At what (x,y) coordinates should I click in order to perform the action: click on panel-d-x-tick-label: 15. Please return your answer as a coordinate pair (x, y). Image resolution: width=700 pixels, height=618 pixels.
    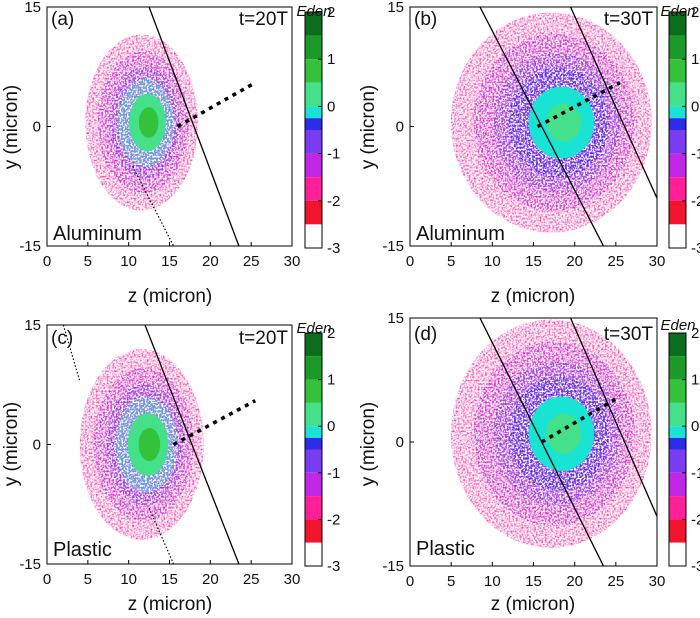
    Looking at the image, I should click on (533, 581).